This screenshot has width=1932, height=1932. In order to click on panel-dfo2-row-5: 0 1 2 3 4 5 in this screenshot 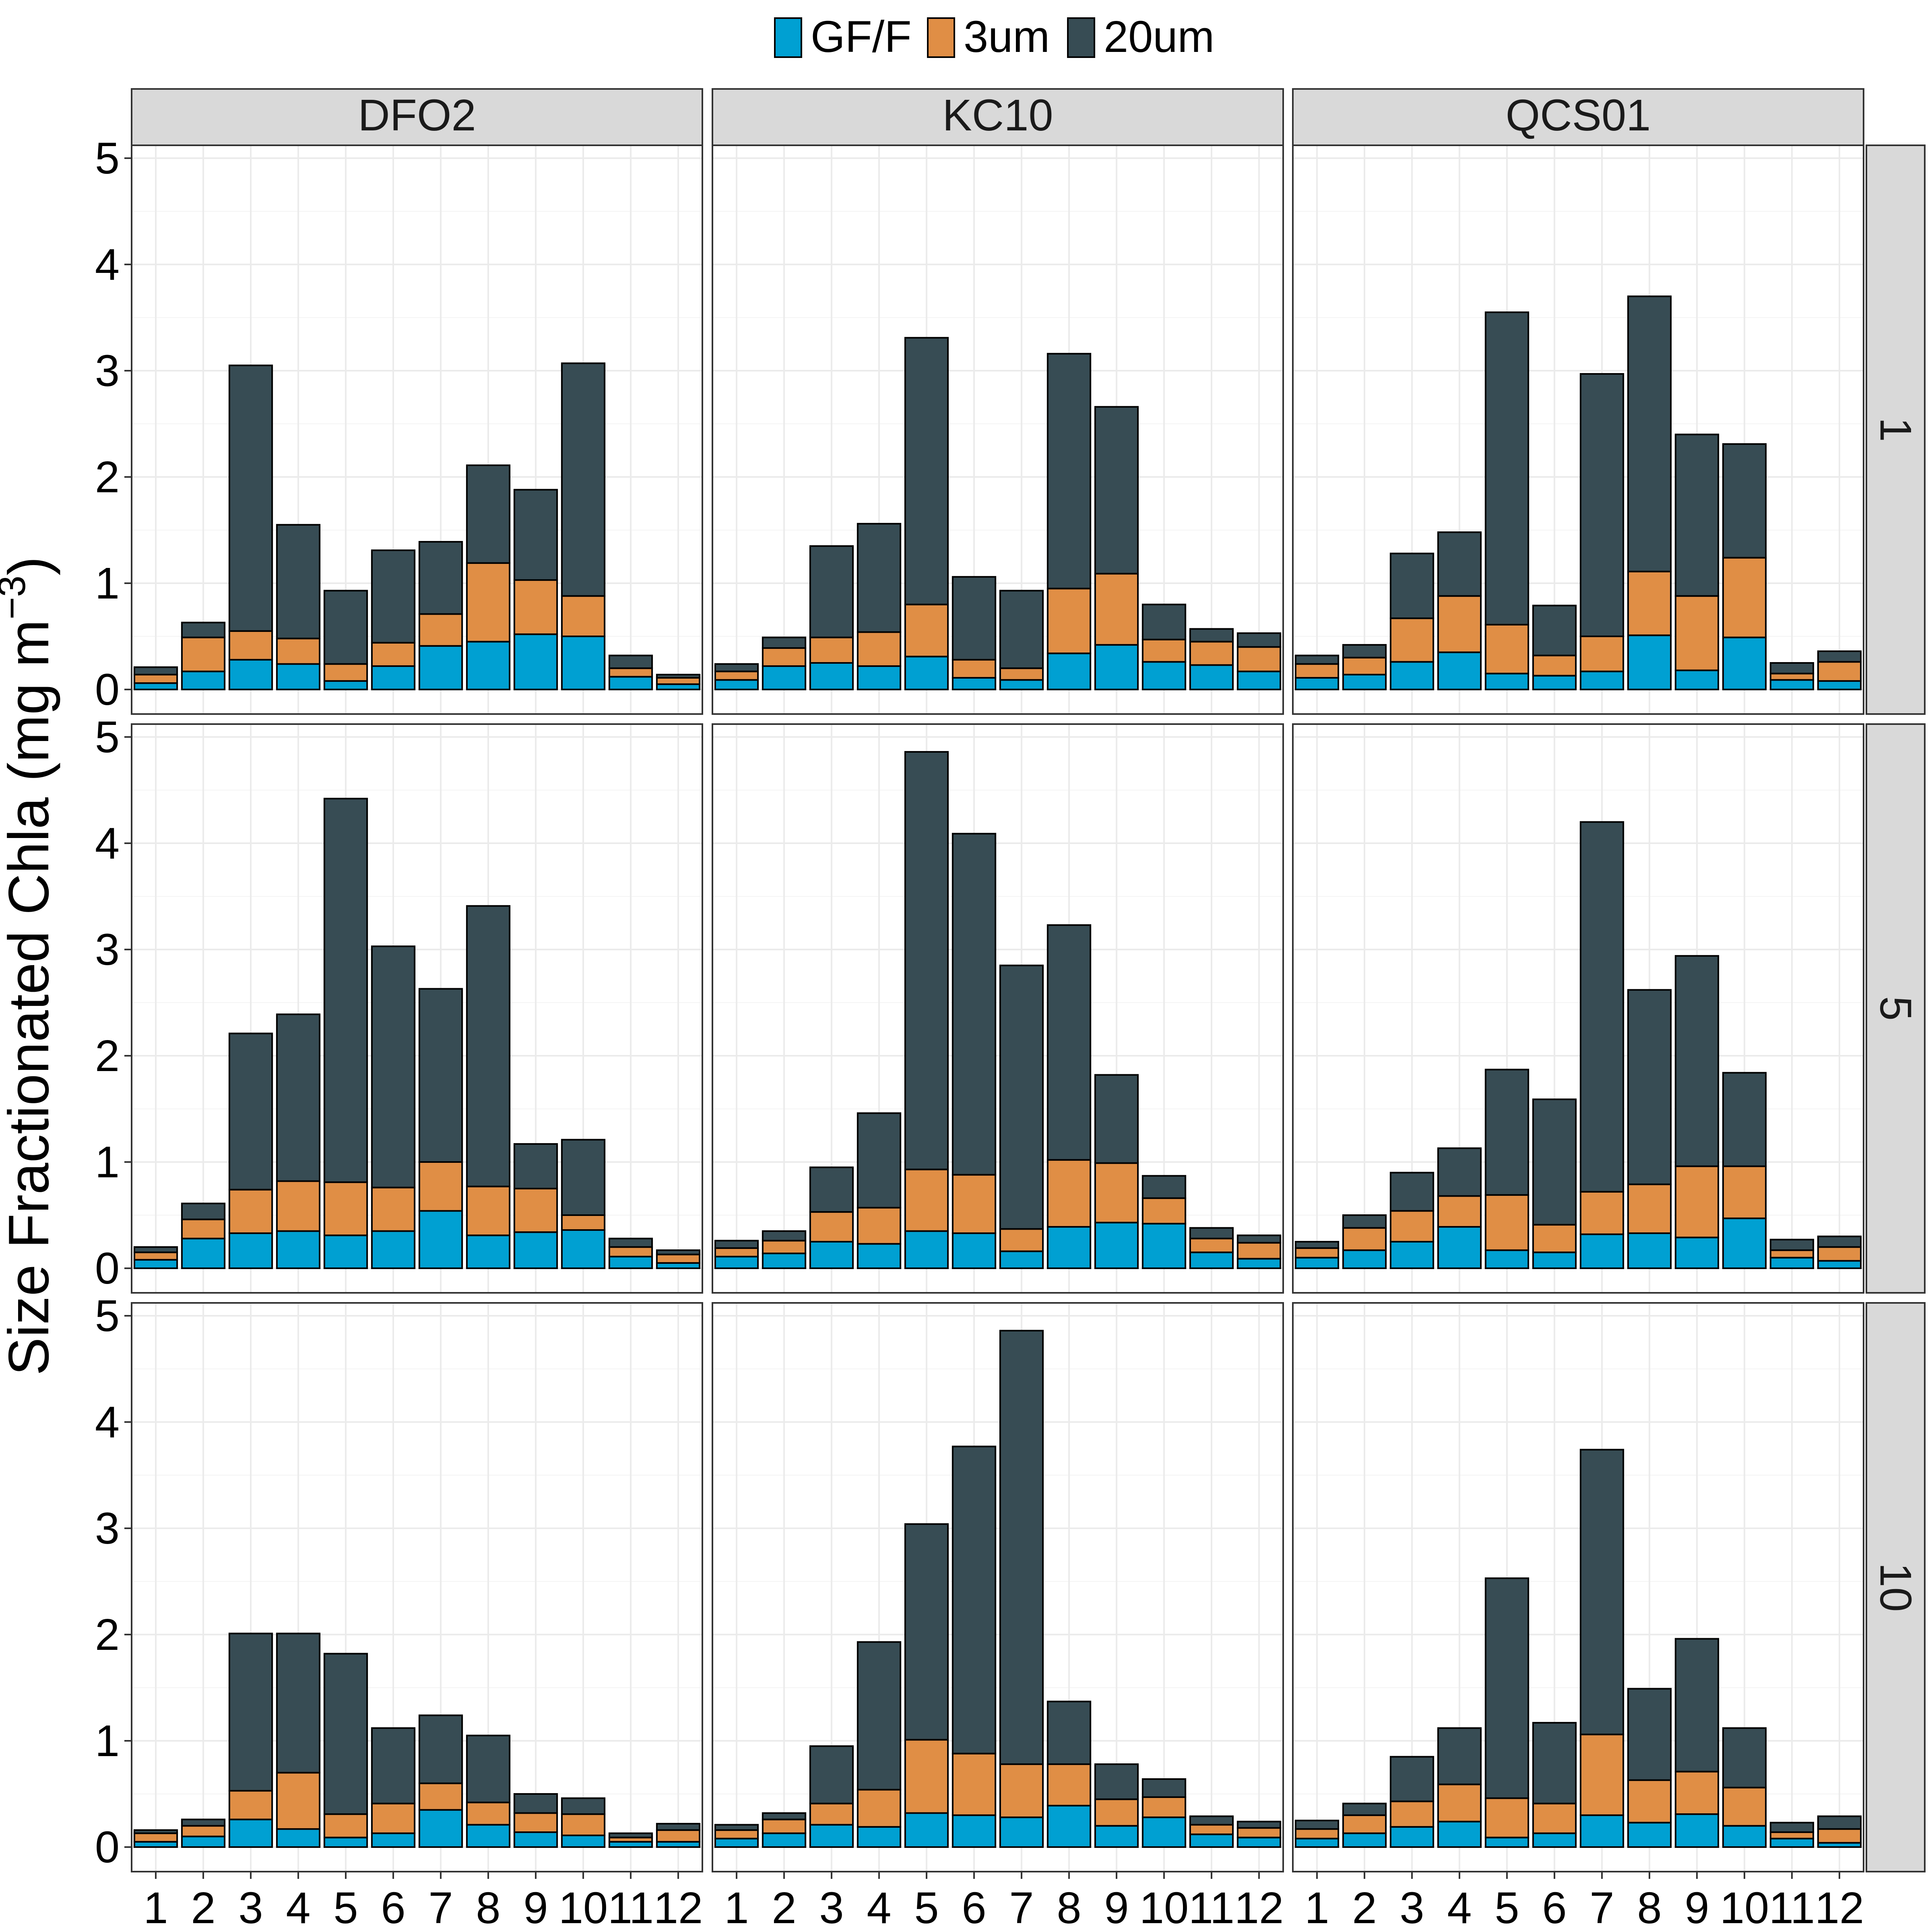, I will do `click(399, 1003)`.